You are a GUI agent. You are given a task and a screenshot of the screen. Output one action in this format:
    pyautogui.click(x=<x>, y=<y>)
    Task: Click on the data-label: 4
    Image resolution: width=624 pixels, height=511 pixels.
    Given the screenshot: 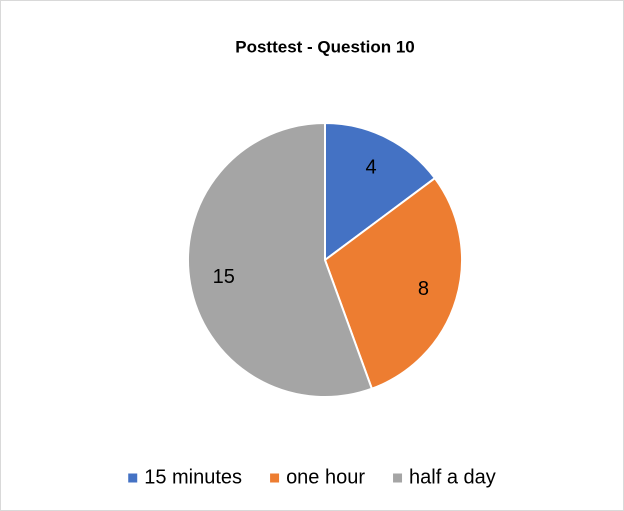 What is the action you would take?
    pyautogui.click(x=371, y=167)
    